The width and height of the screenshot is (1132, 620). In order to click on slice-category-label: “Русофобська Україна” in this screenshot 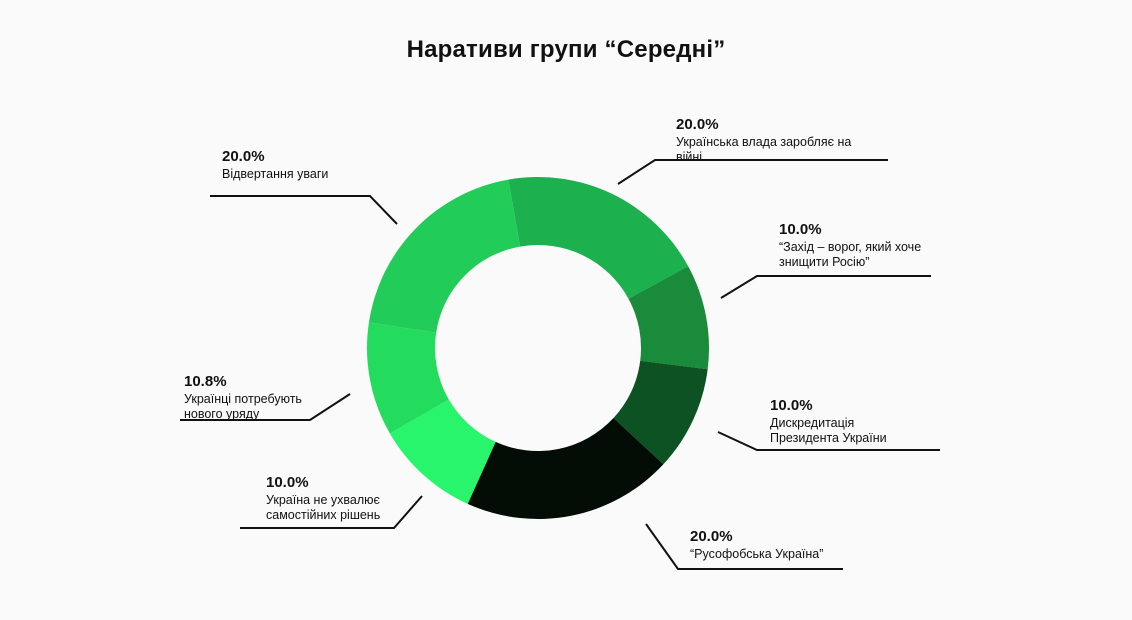, I will do `click(757, 554)`.